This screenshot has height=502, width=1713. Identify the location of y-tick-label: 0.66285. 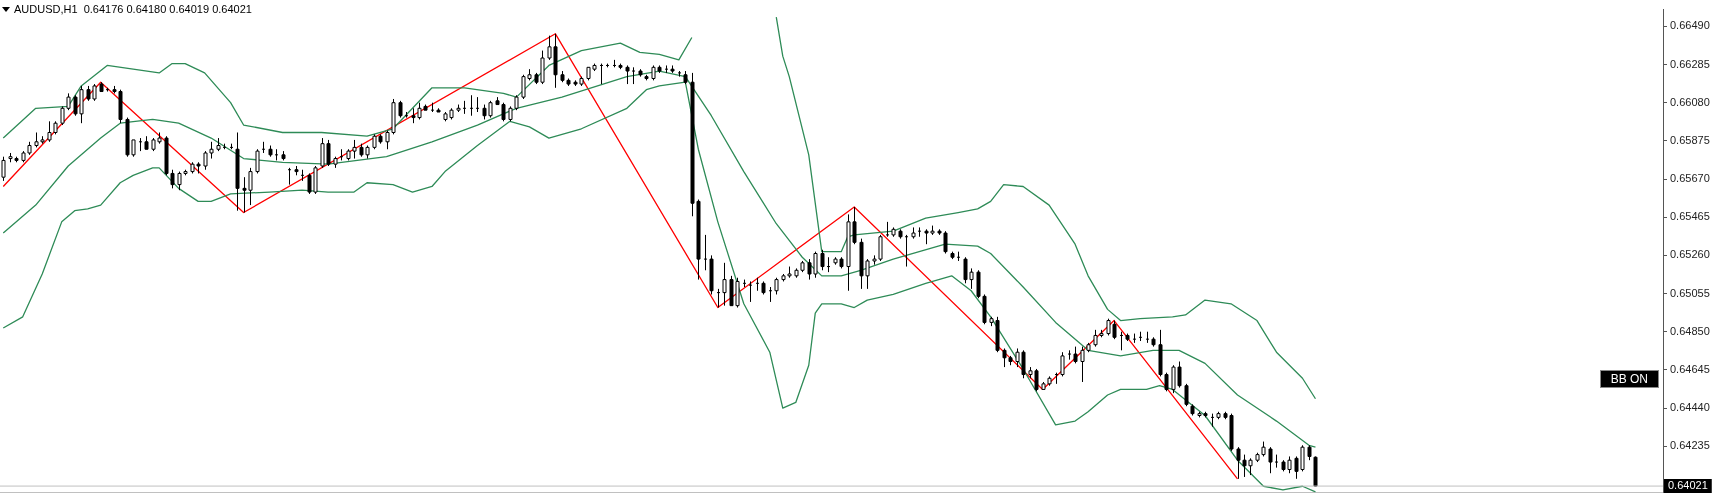
(1690, 63).